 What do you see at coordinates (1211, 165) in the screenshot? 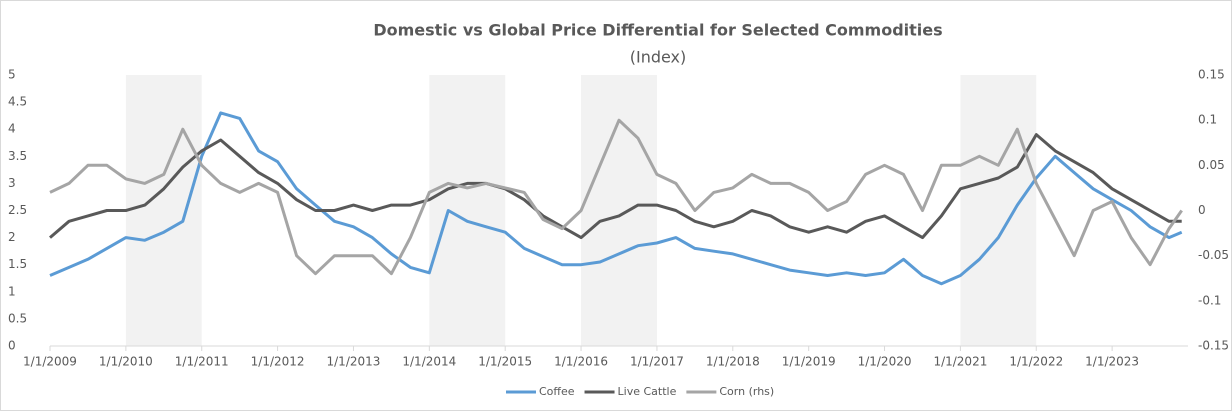
I see `y2-tick-label: 0.05` at bounding box center [1211, 165].